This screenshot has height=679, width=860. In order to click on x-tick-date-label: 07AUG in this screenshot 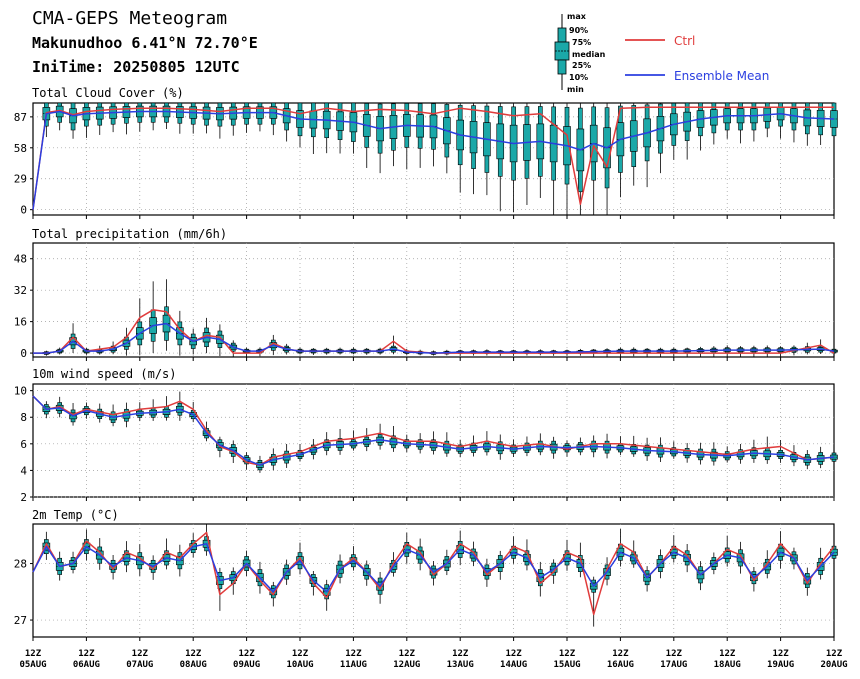, I will do `click(139, 665)`.